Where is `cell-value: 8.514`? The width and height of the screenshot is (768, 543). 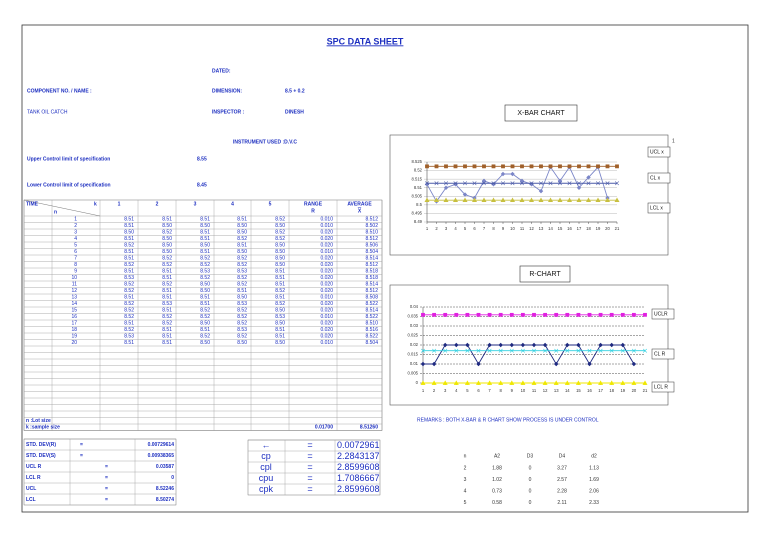 cell-value: 8.514 is located at coordinates (371, 311).